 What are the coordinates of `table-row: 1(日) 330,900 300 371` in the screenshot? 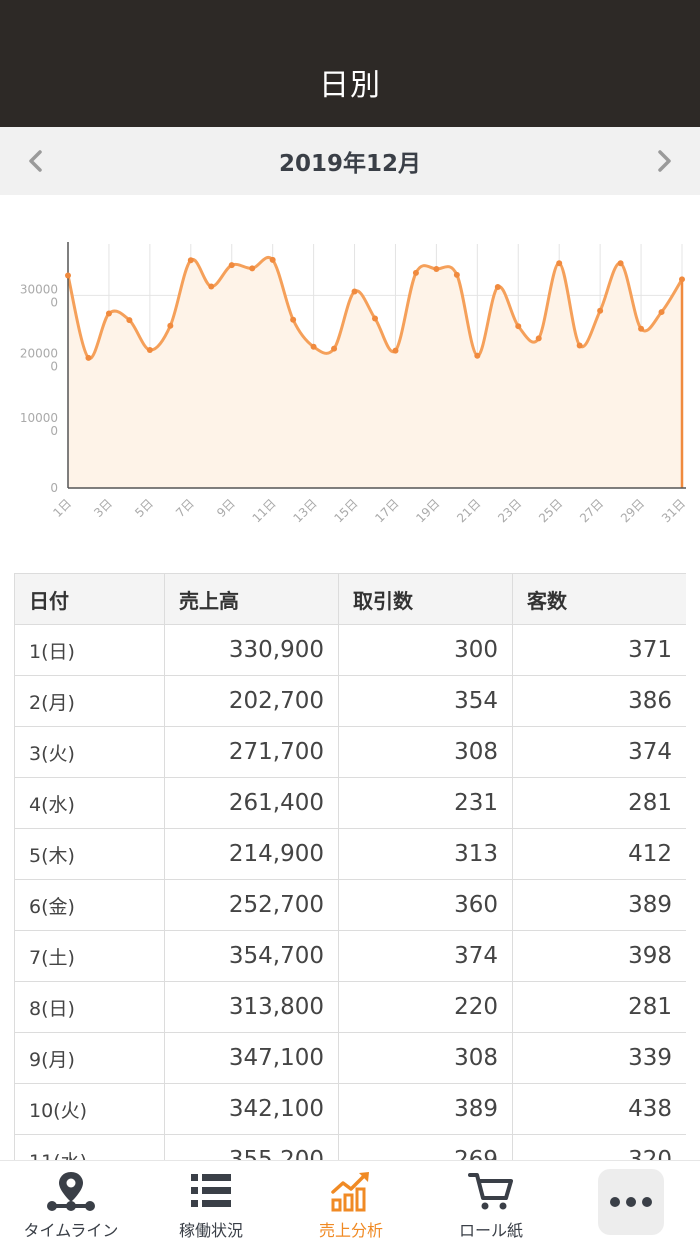 It's located at (350, 650).